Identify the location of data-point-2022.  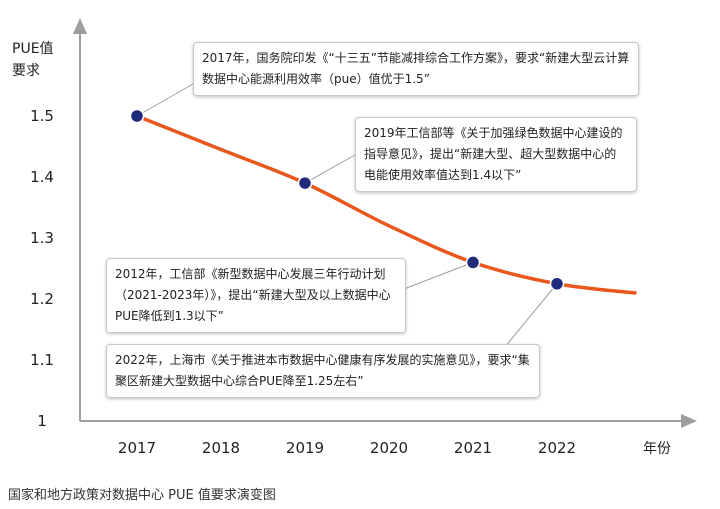
(557, 283).